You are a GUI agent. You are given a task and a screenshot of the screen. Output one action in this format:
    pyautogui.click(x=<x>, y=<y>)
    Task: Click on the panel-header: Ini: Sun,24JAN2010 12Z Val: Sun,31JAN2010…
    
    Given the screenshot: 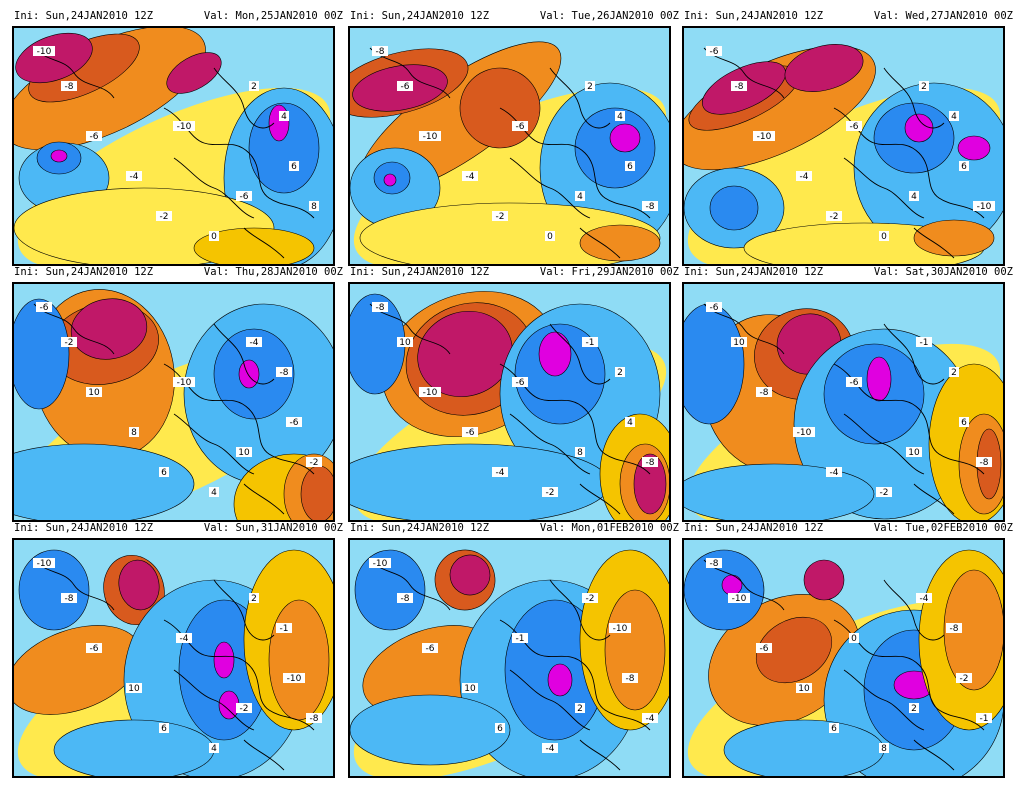 What is the action you would take?
    pyautogui.click(x=179, y=528)
    